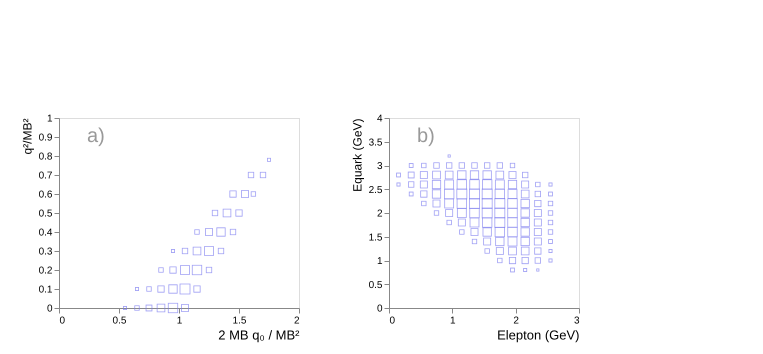 The width and height of the screenshot is (763, 354). I want to click on x-axis-title: Elepton (GeV), so click(538, 335).